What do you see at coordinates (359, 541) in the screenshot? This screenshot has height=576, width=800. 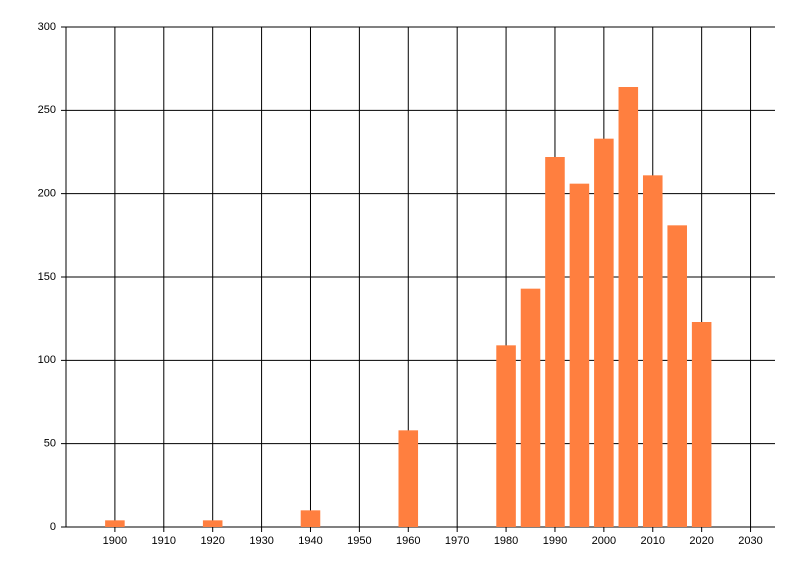 I see `x-tick-label: 1950` at bounding box center [359, 541].